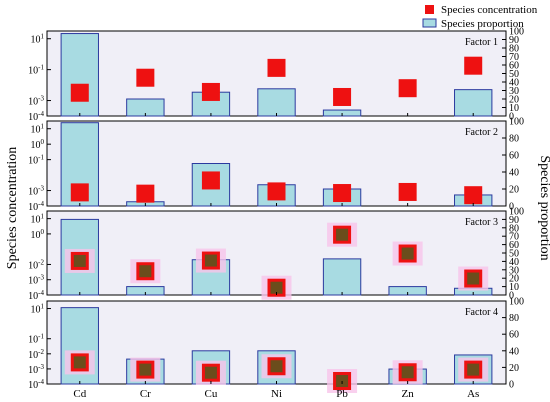 This screenshot has height=402, width=550. Describe the element at coordinates (210, 91) in the screenshot. I see `concentration-marker-cu` at that location.